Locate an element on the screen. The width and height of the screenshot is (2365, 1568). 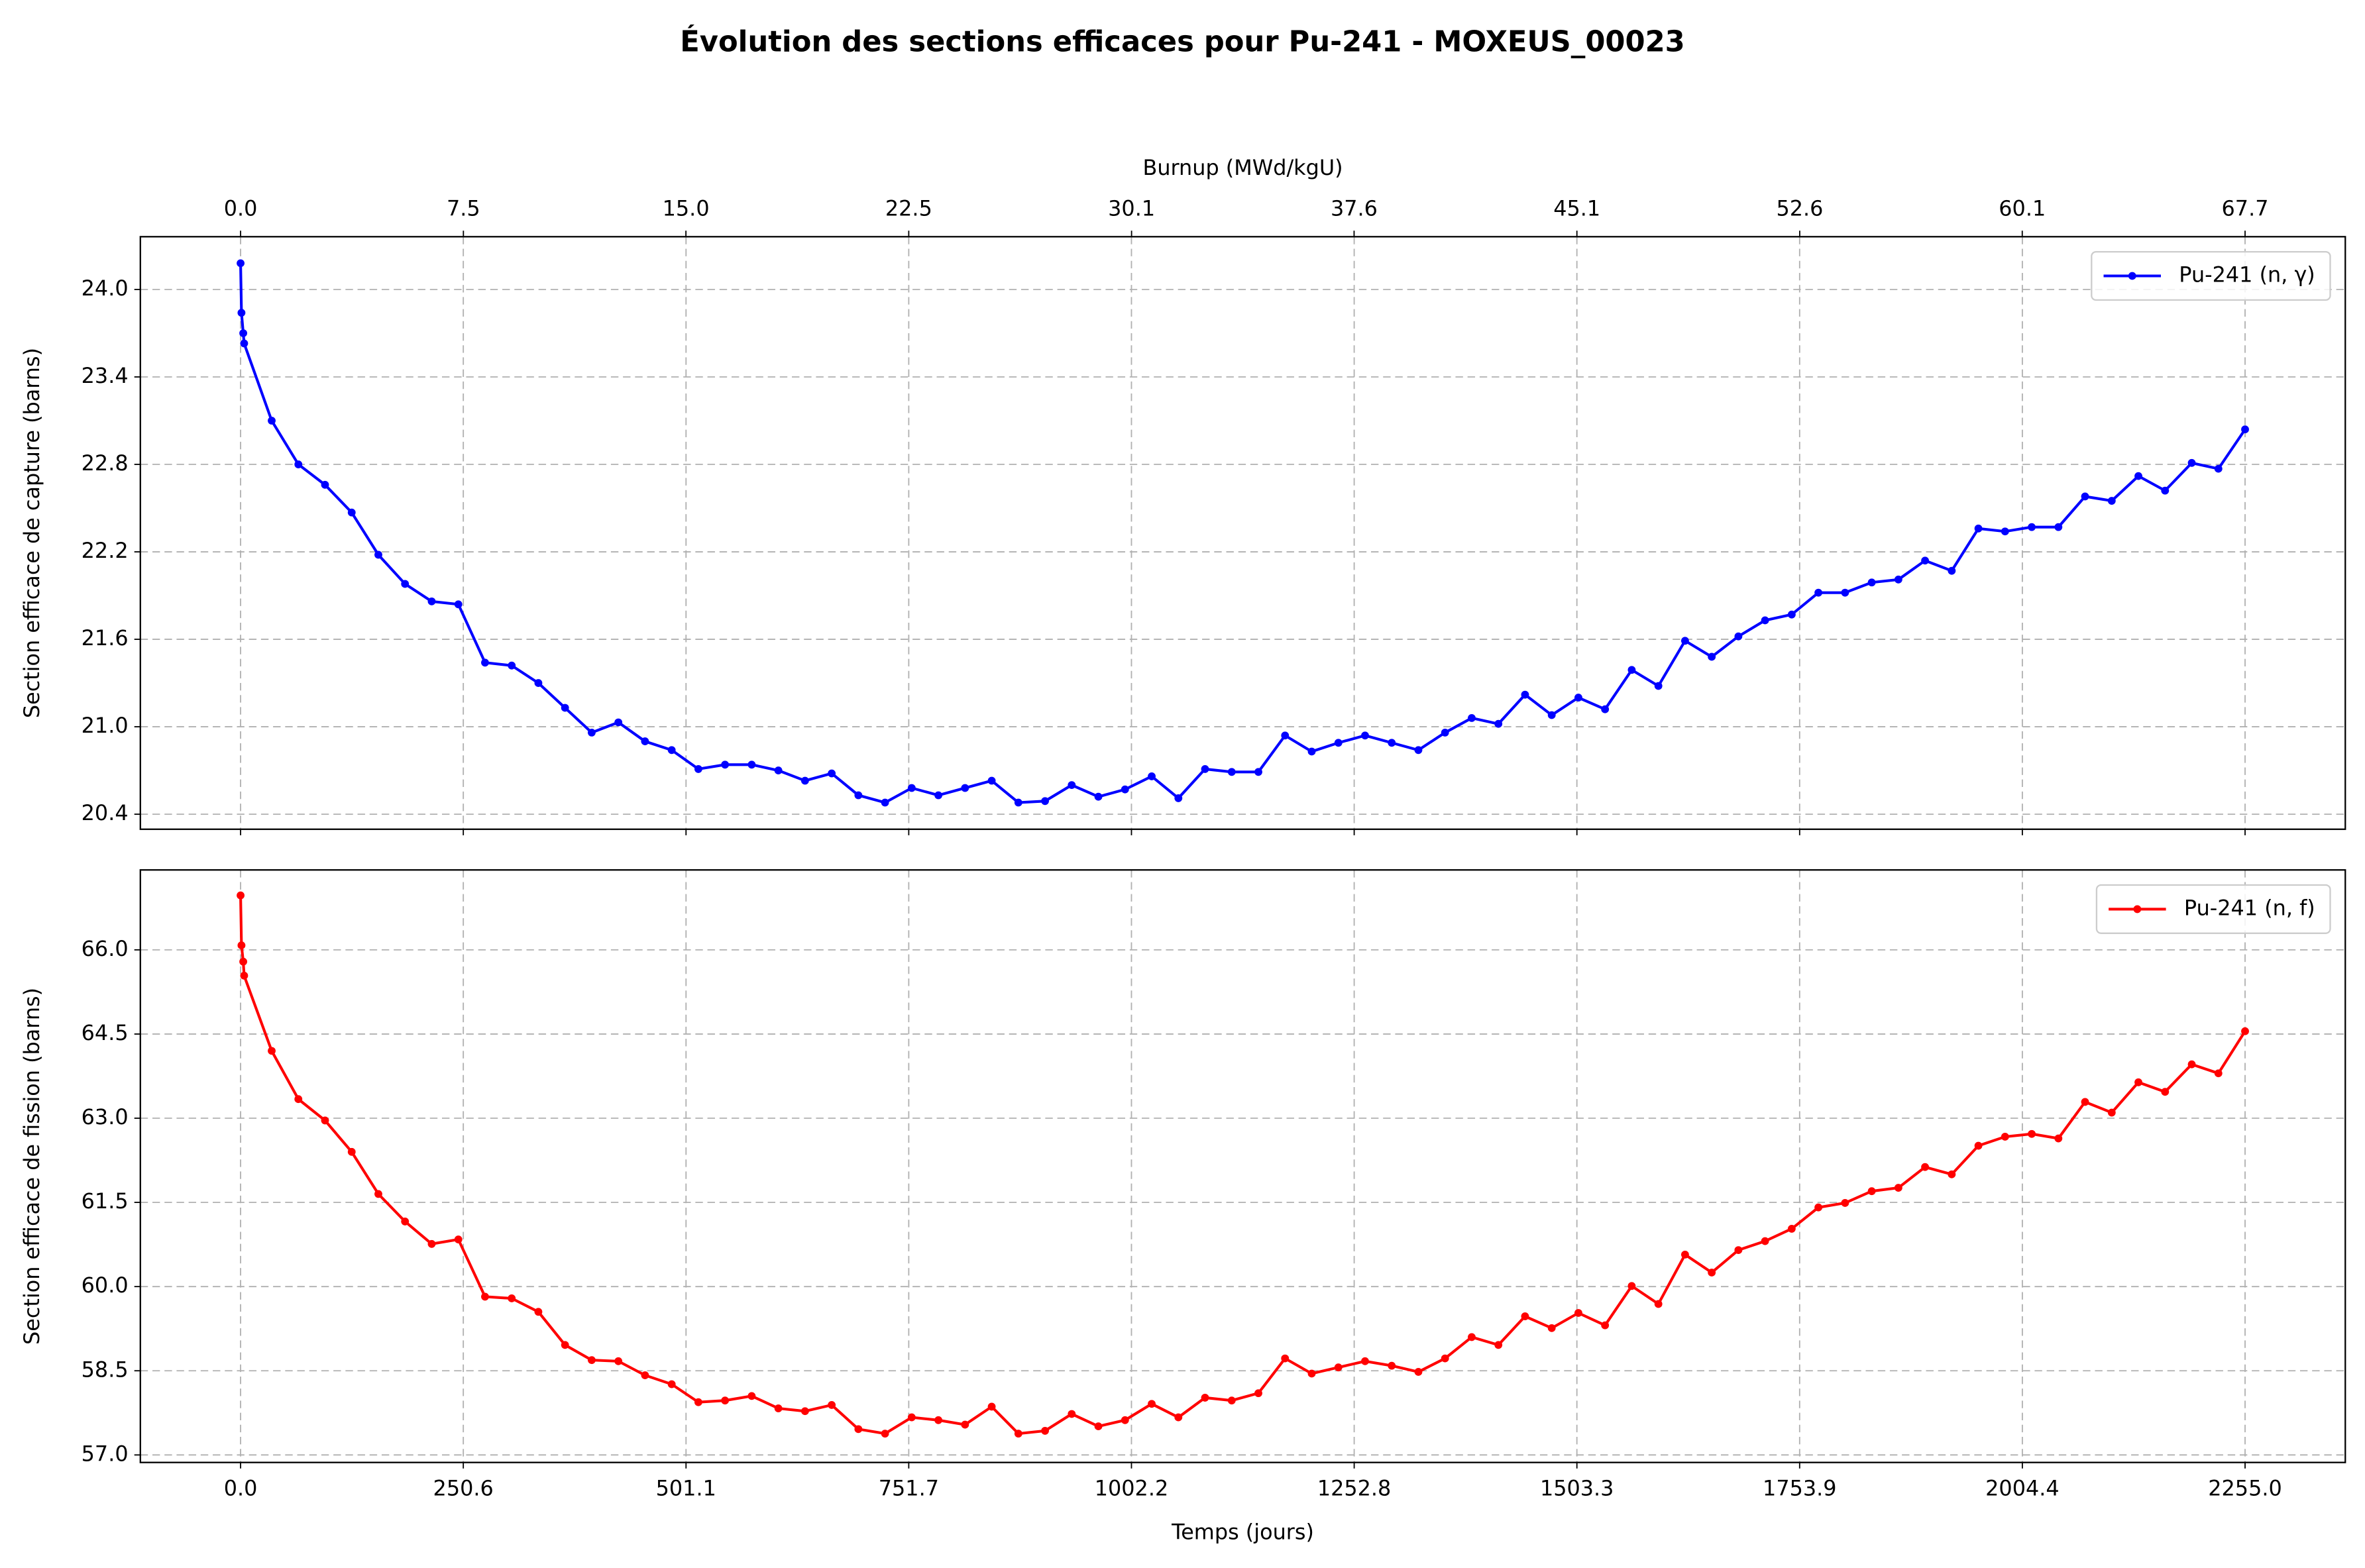
x-tick-label: 250.6 is located at coordinates (463, 1488).